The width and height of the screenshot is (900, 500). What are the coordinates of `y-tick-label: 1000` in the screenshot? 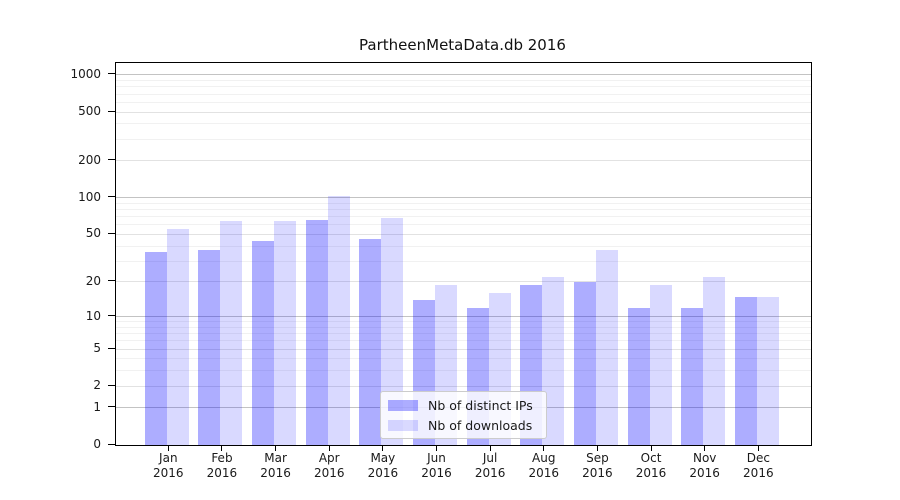 It's located at (85, 73).